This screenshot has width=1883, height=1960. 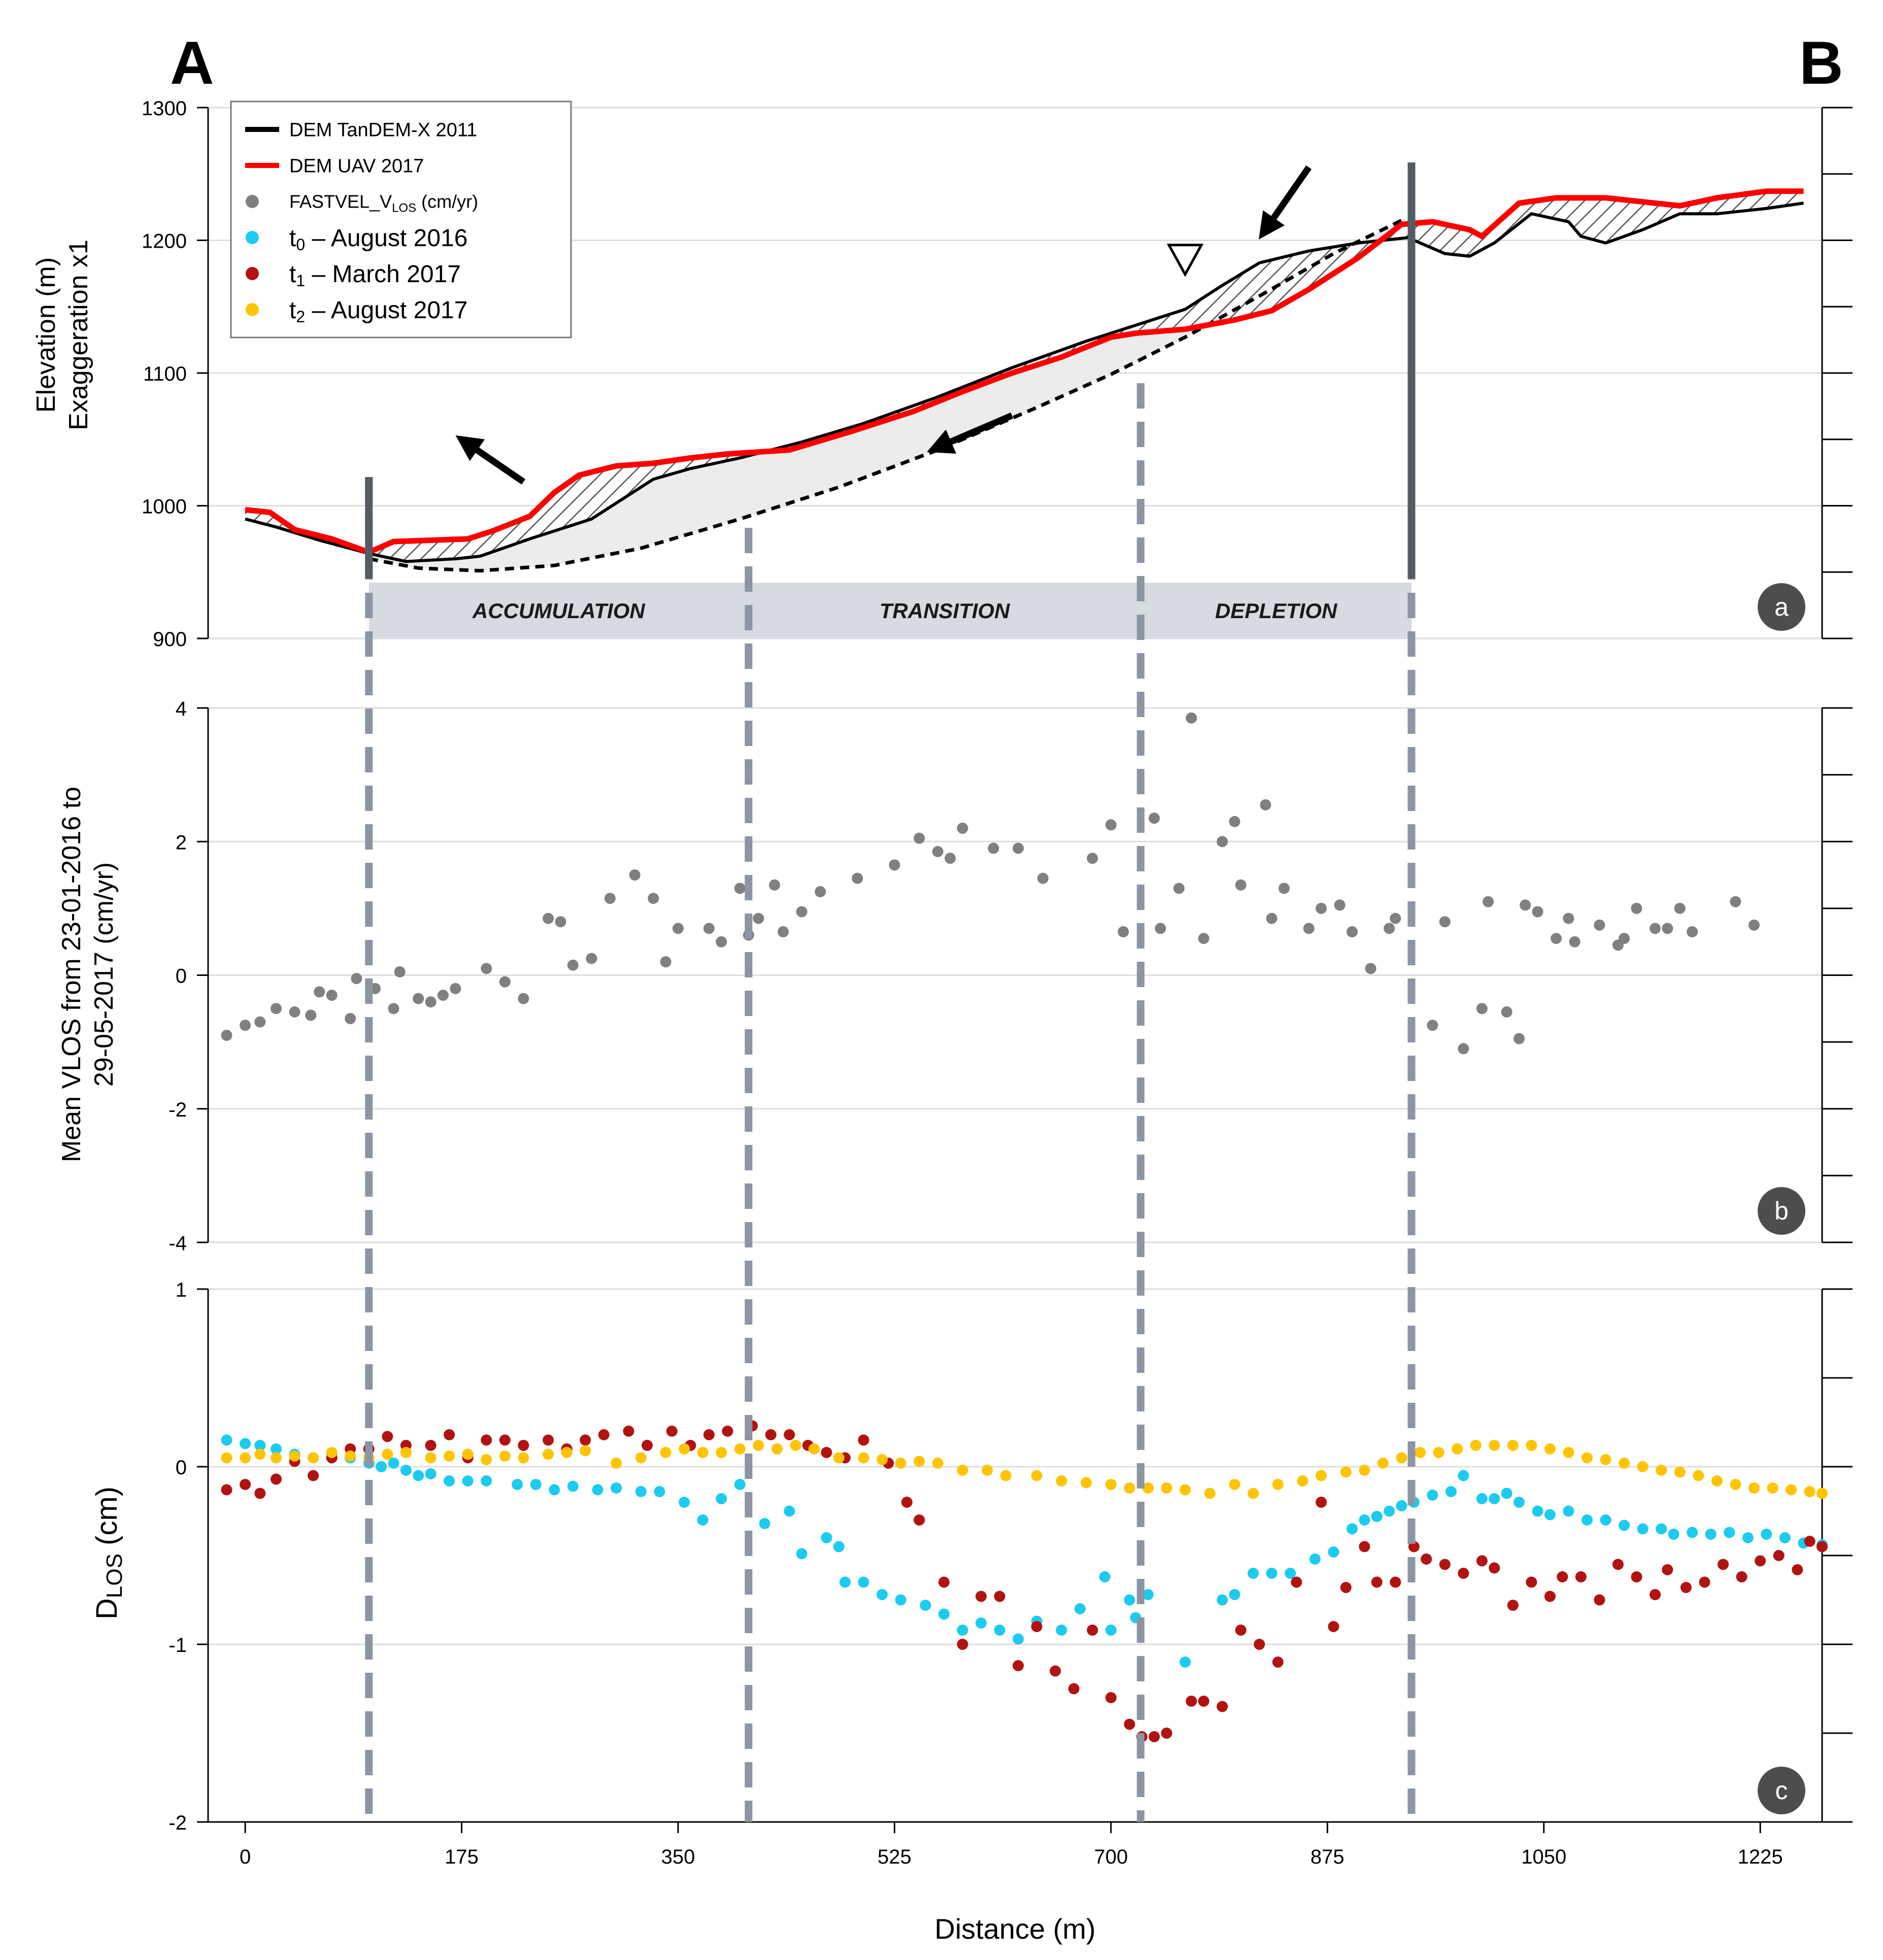 What do you see at coordinates (1111, 1857) in the screenshot?
I see `x-tick-label: 700` at bounding box center [1111, 1857].